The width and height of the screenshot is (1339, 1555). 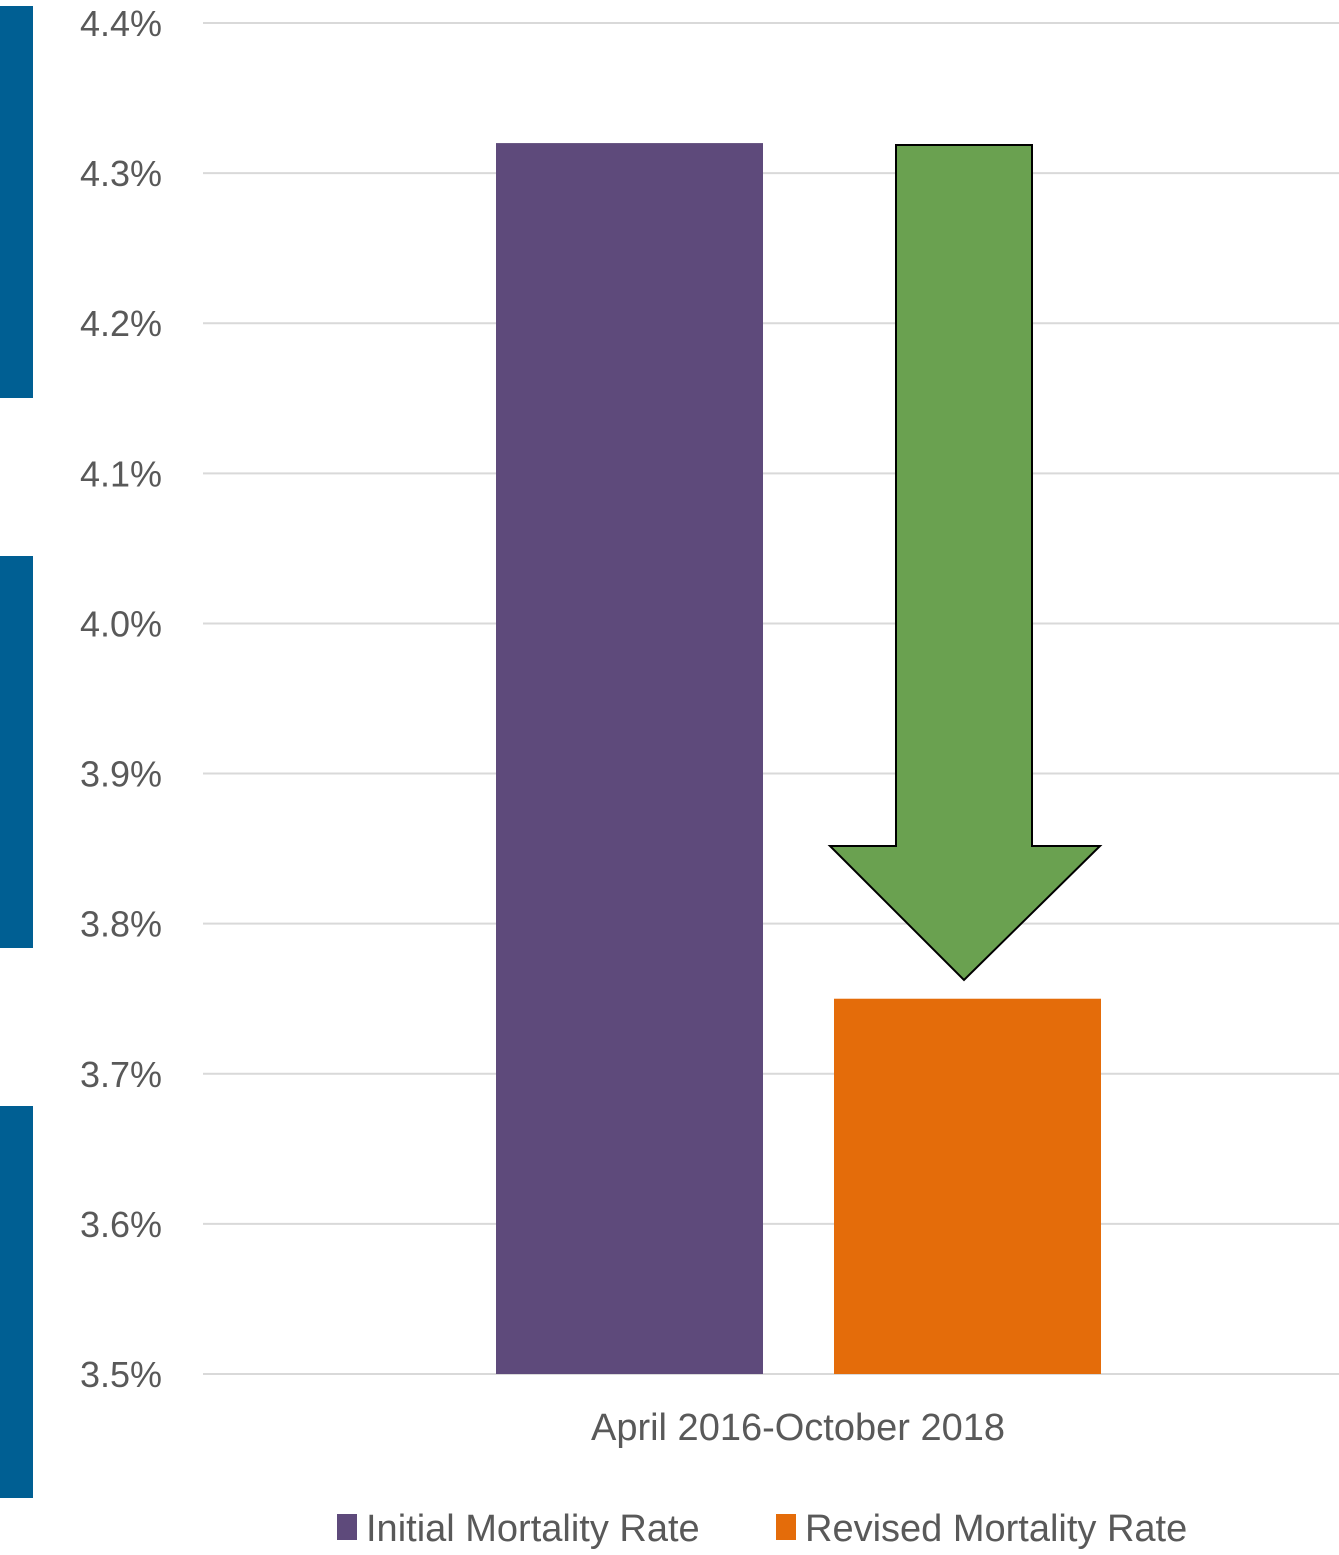 What do you see at coordinates (16, 1302) in the screenshot?
I see `left-accent-bar-bottom` at bounding box center [16, 1302].